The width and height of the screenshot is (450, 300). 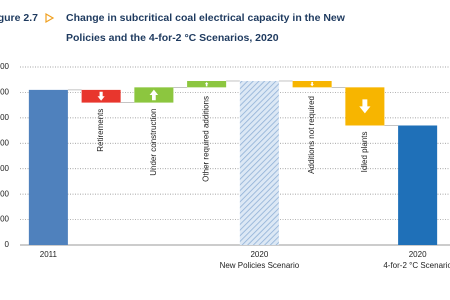 What do you see at coordinates (5, 66) in the screenshot?
I see `y-tick-label: 1400` at bounding box center [5, 66].